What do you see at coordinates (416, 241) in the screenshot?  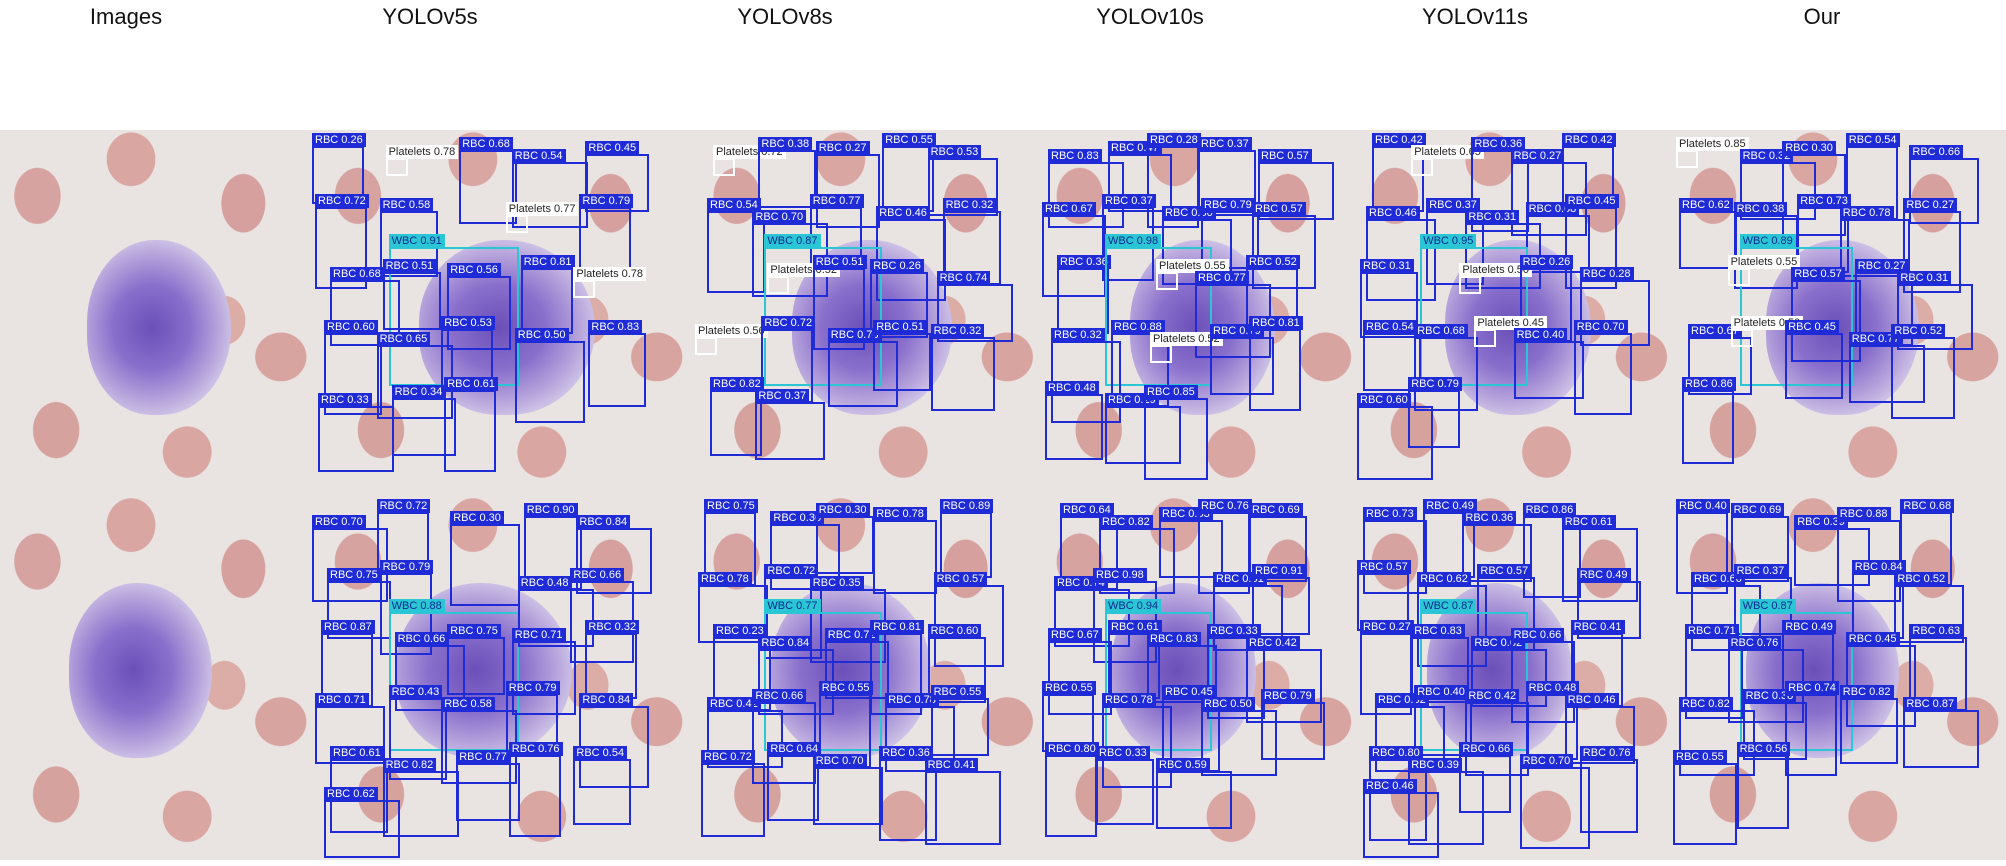 I see `detection-label: WBC 0.91` at bounding box center [416, 241].